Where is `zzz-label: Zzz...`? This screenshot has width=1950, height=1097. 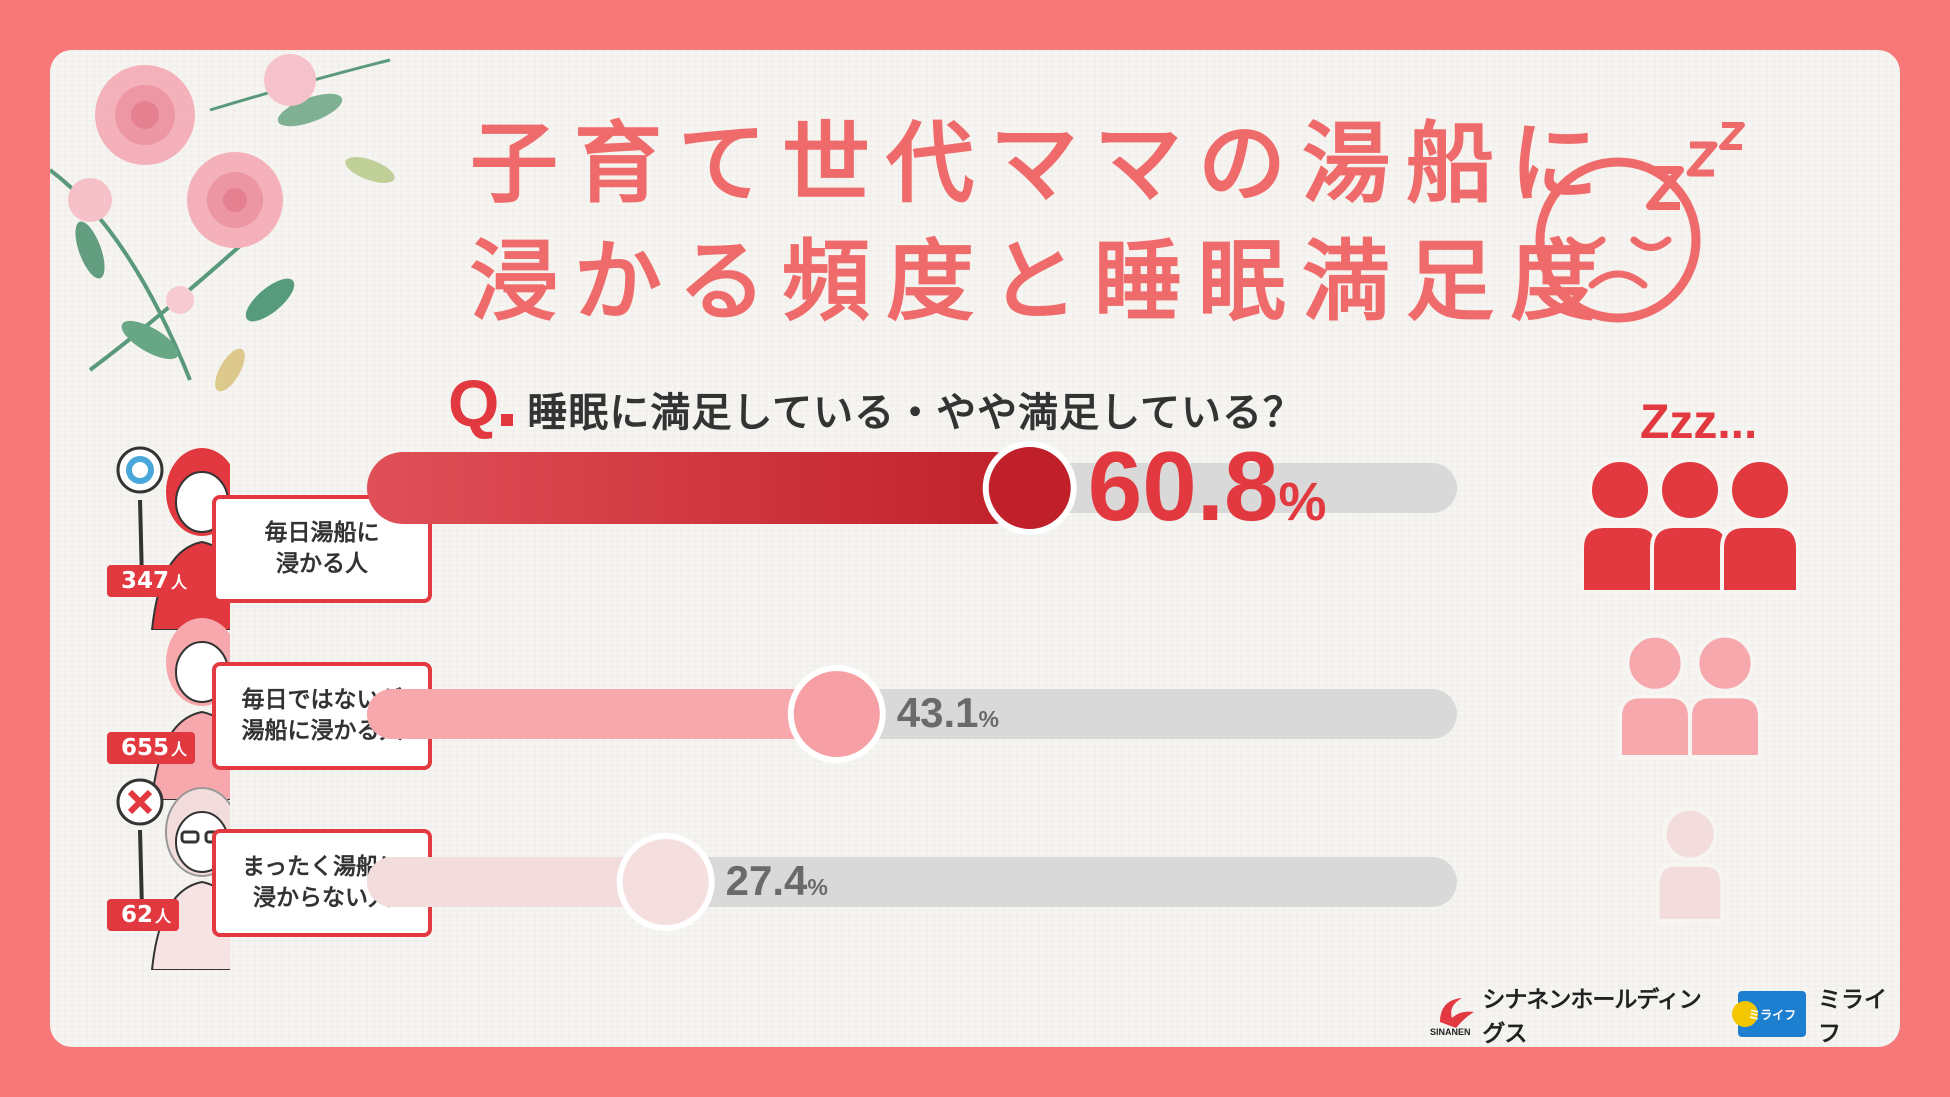
zzz-label: Zzz... is located at coordinates (1699, 422).